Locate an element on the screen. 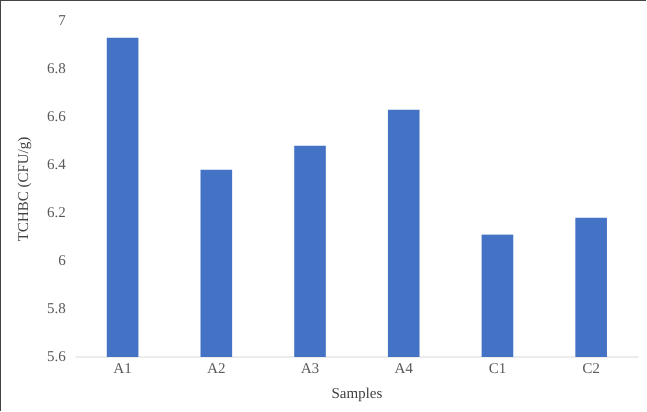 The image size is (647, 412). x-tick-label: A4 is located at coordinates (404, 368).